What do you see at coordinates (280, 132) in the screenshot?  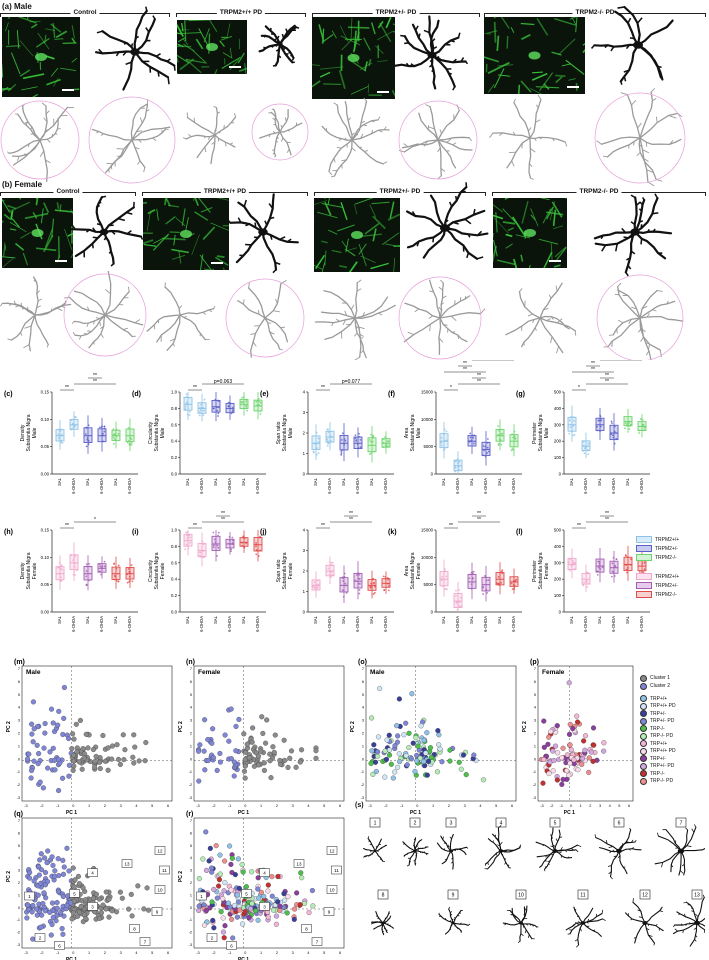 I see `convex-hull-circle` at bounding box center [280, 132].